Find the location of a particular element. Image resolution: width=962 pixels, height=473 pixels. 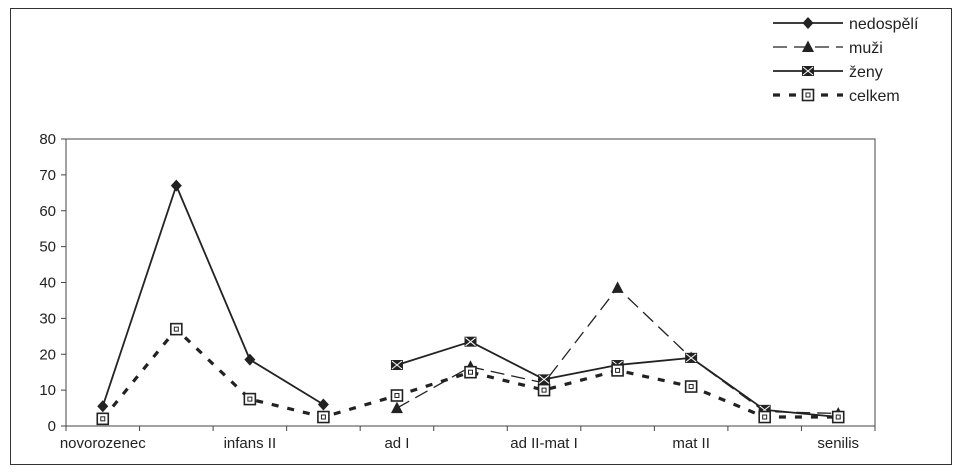

legend-marker-celkem is located at coordinates (808, 95).